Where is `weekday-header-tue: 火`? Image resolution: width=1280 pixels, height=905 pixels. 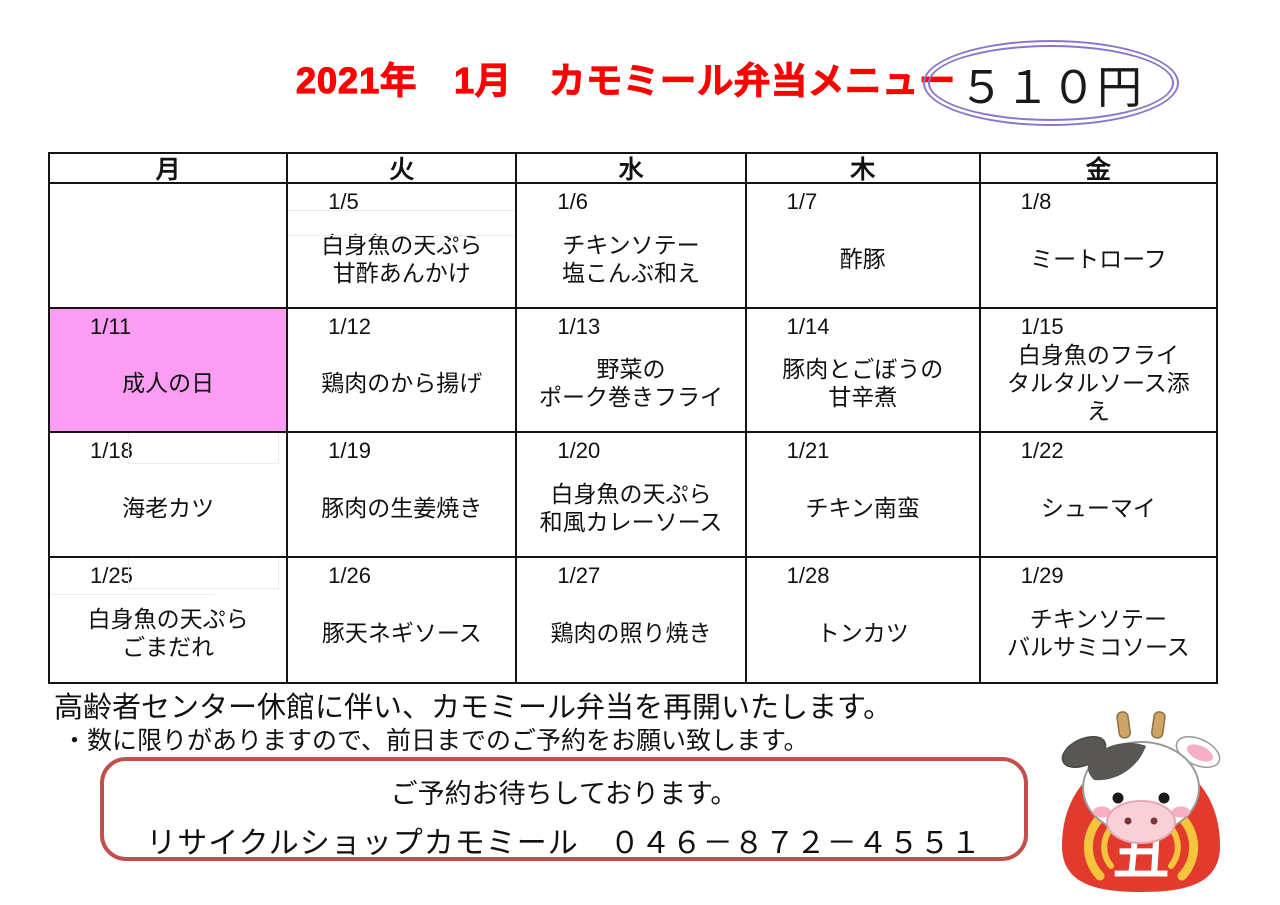 weekday-header-tue: 火 is located at coordinates (403, 169).